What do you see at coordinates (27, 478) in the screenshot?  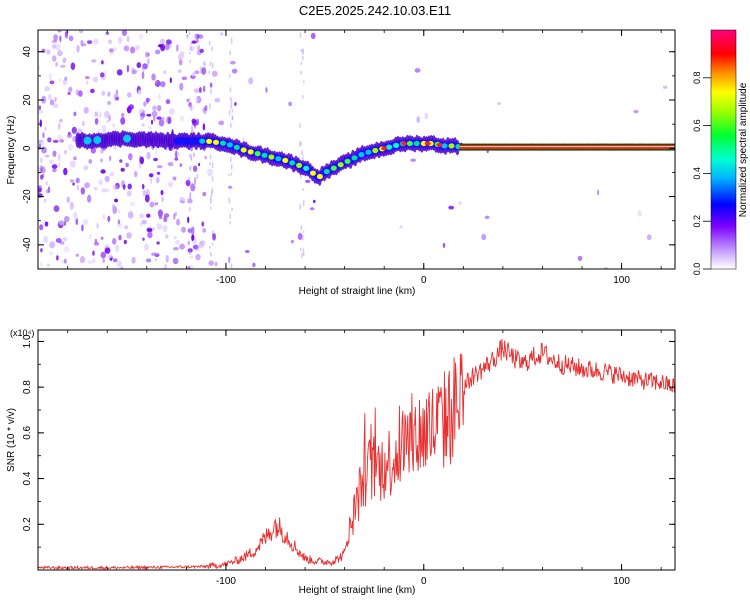 I see `y-tick-label: 0.4` at bounding box center [27, 478].